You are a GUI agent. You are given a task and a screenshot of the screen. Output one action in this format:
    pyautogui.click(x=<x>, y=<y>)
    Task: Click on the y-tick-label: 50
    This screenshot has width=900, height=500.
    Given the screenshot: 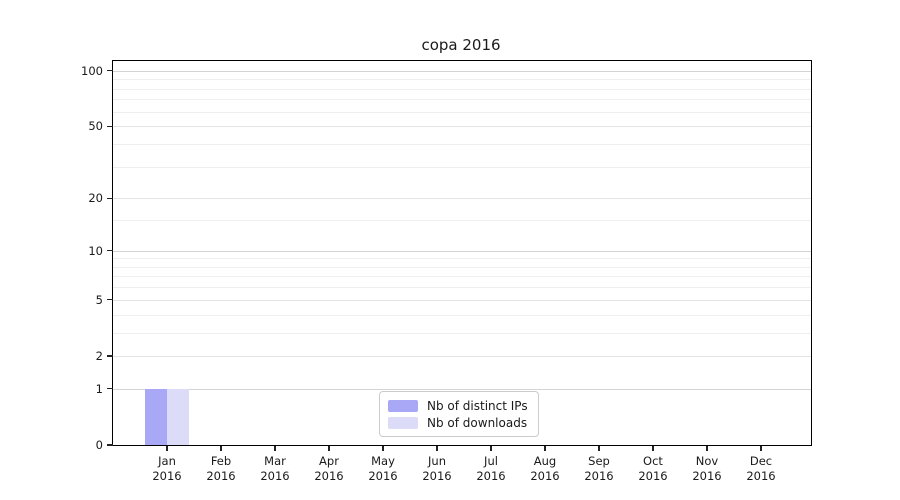 What is the action you would take?
    pyautogui.click(x=95, y=126)
    